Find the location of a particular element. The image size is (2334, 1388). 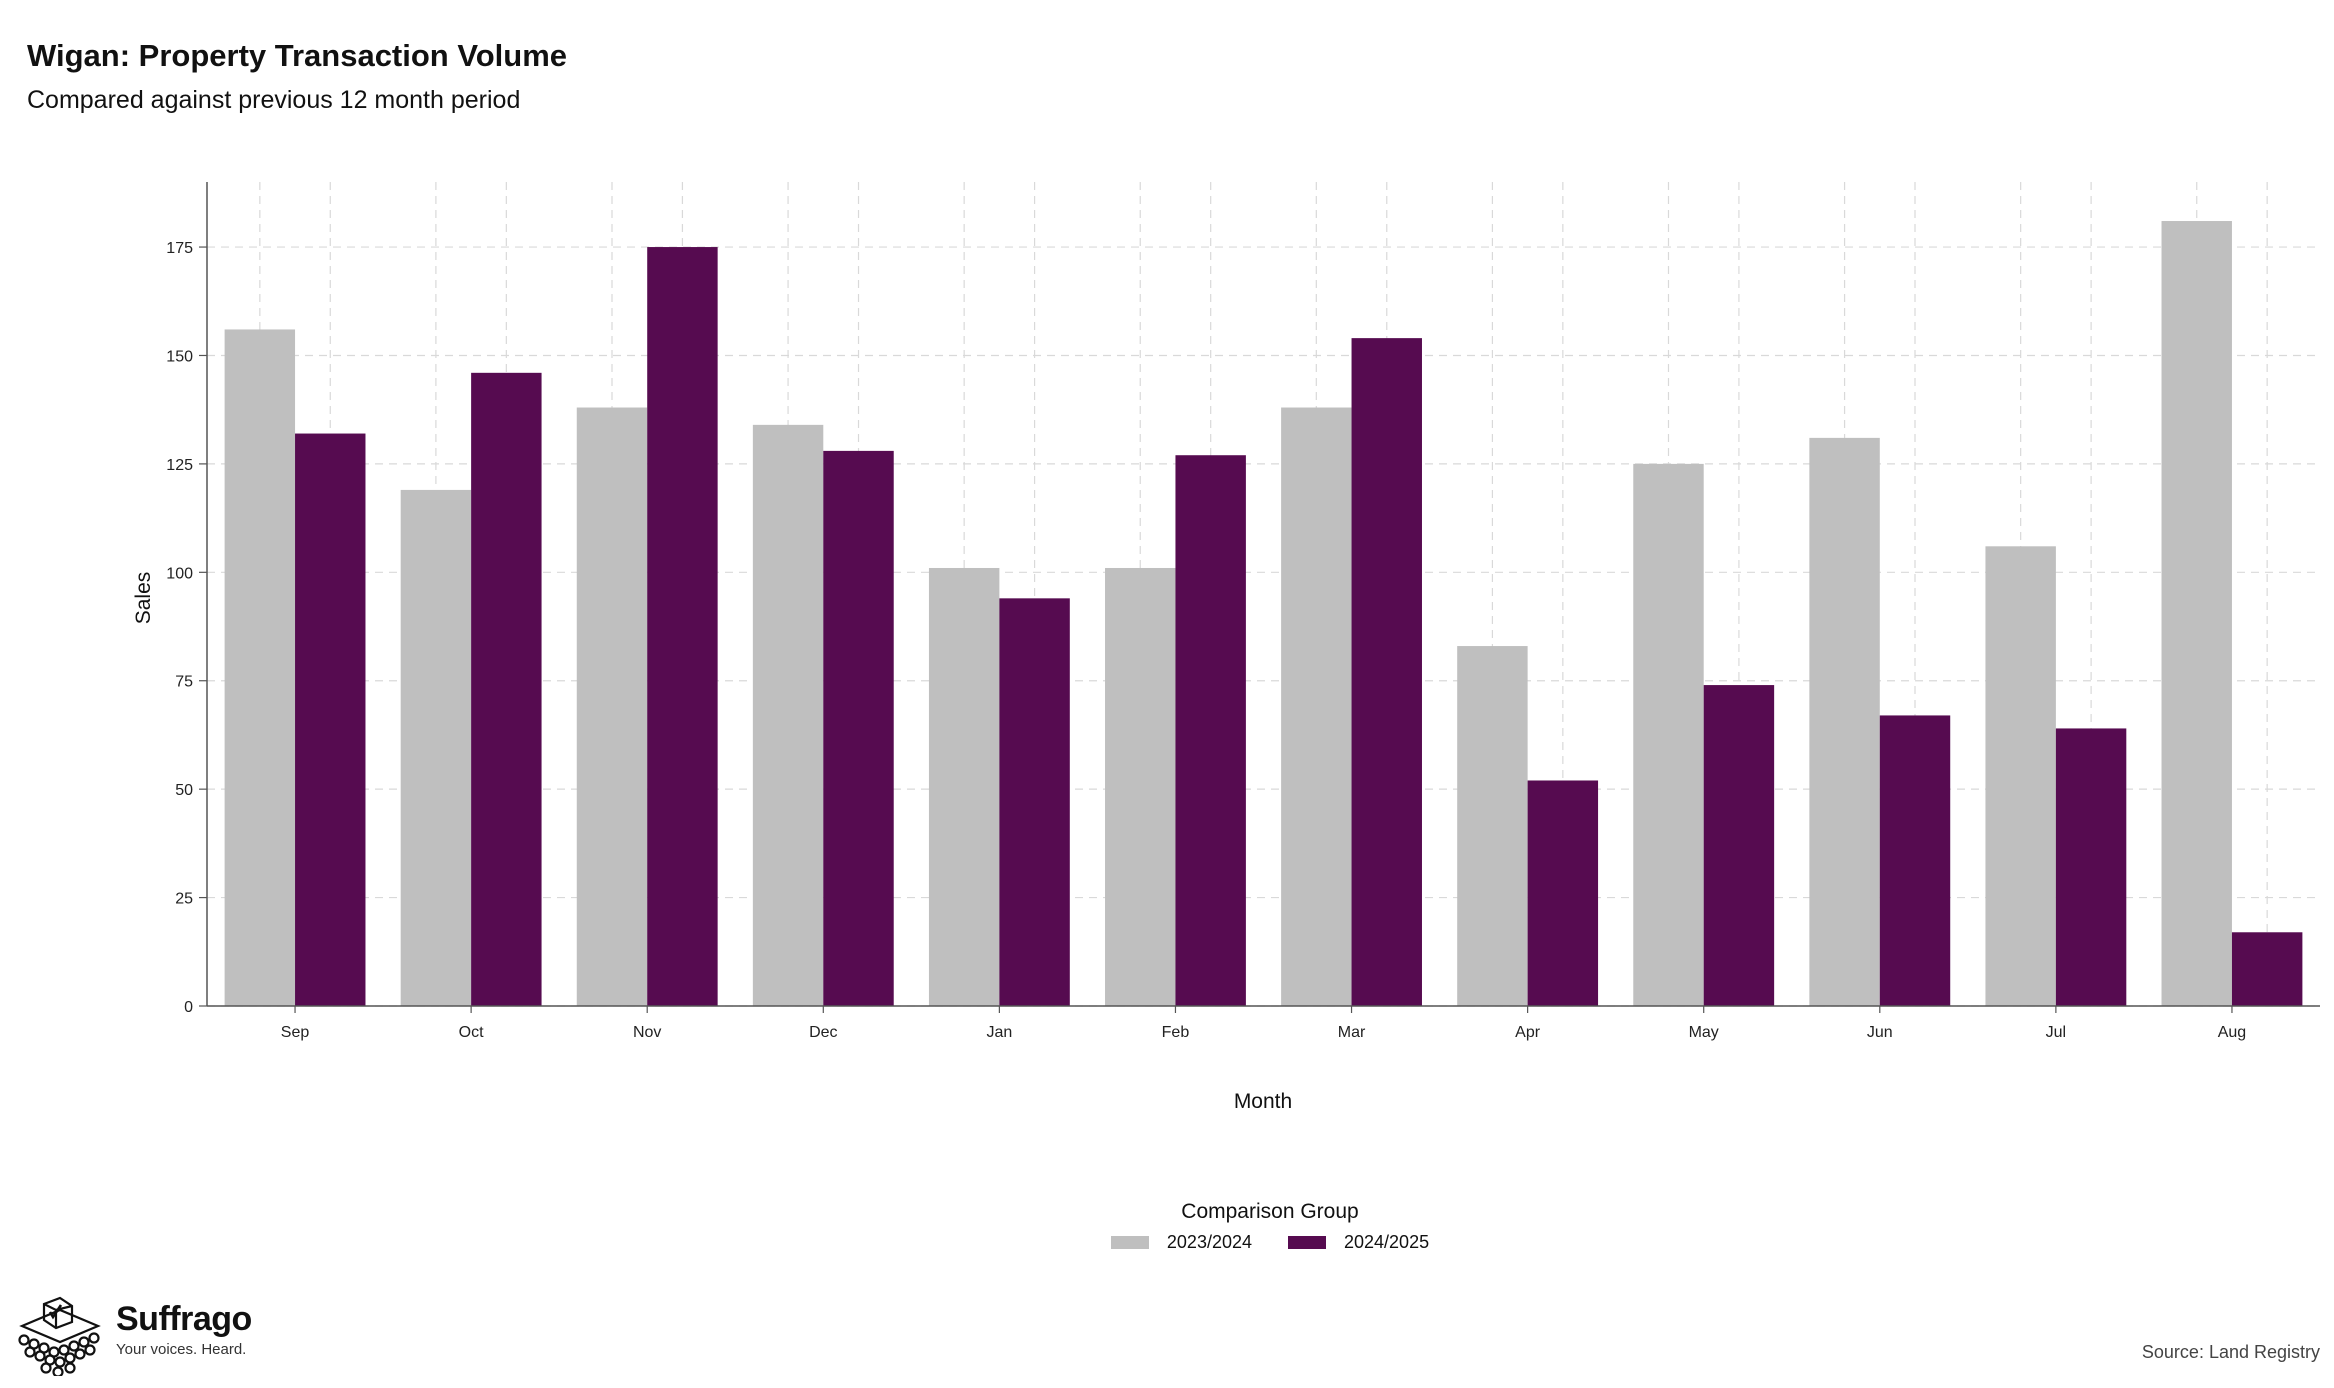

y-tick-label-75: 75 is located at coordinates (184, 682).